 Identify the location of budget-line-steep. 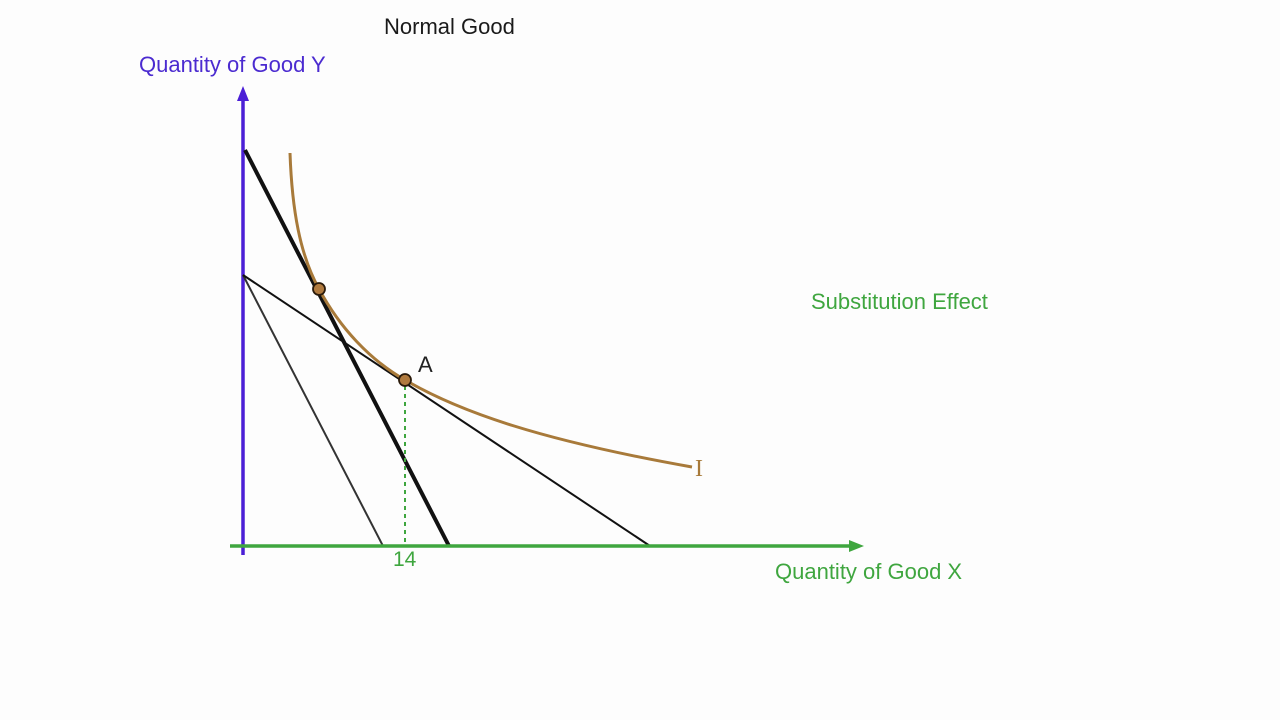
(347, 348).